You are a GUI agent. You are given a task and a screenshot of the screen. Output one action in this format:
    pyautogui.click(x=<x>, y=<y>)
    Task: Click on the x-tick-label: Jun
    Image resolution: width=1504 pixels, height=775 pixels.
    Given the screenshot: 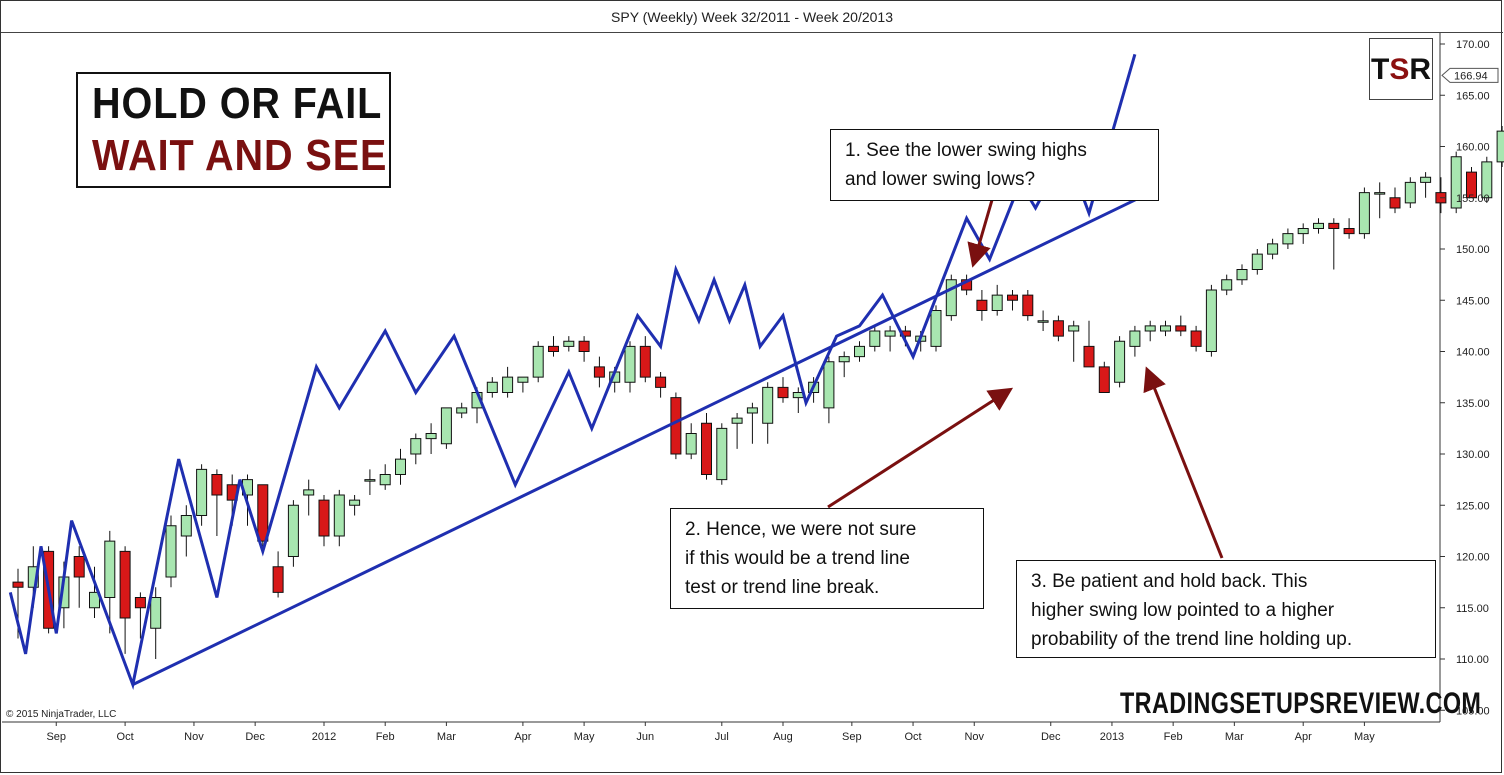 What is the action you would take?
    pyautogui.click(x=645, y=737)
    